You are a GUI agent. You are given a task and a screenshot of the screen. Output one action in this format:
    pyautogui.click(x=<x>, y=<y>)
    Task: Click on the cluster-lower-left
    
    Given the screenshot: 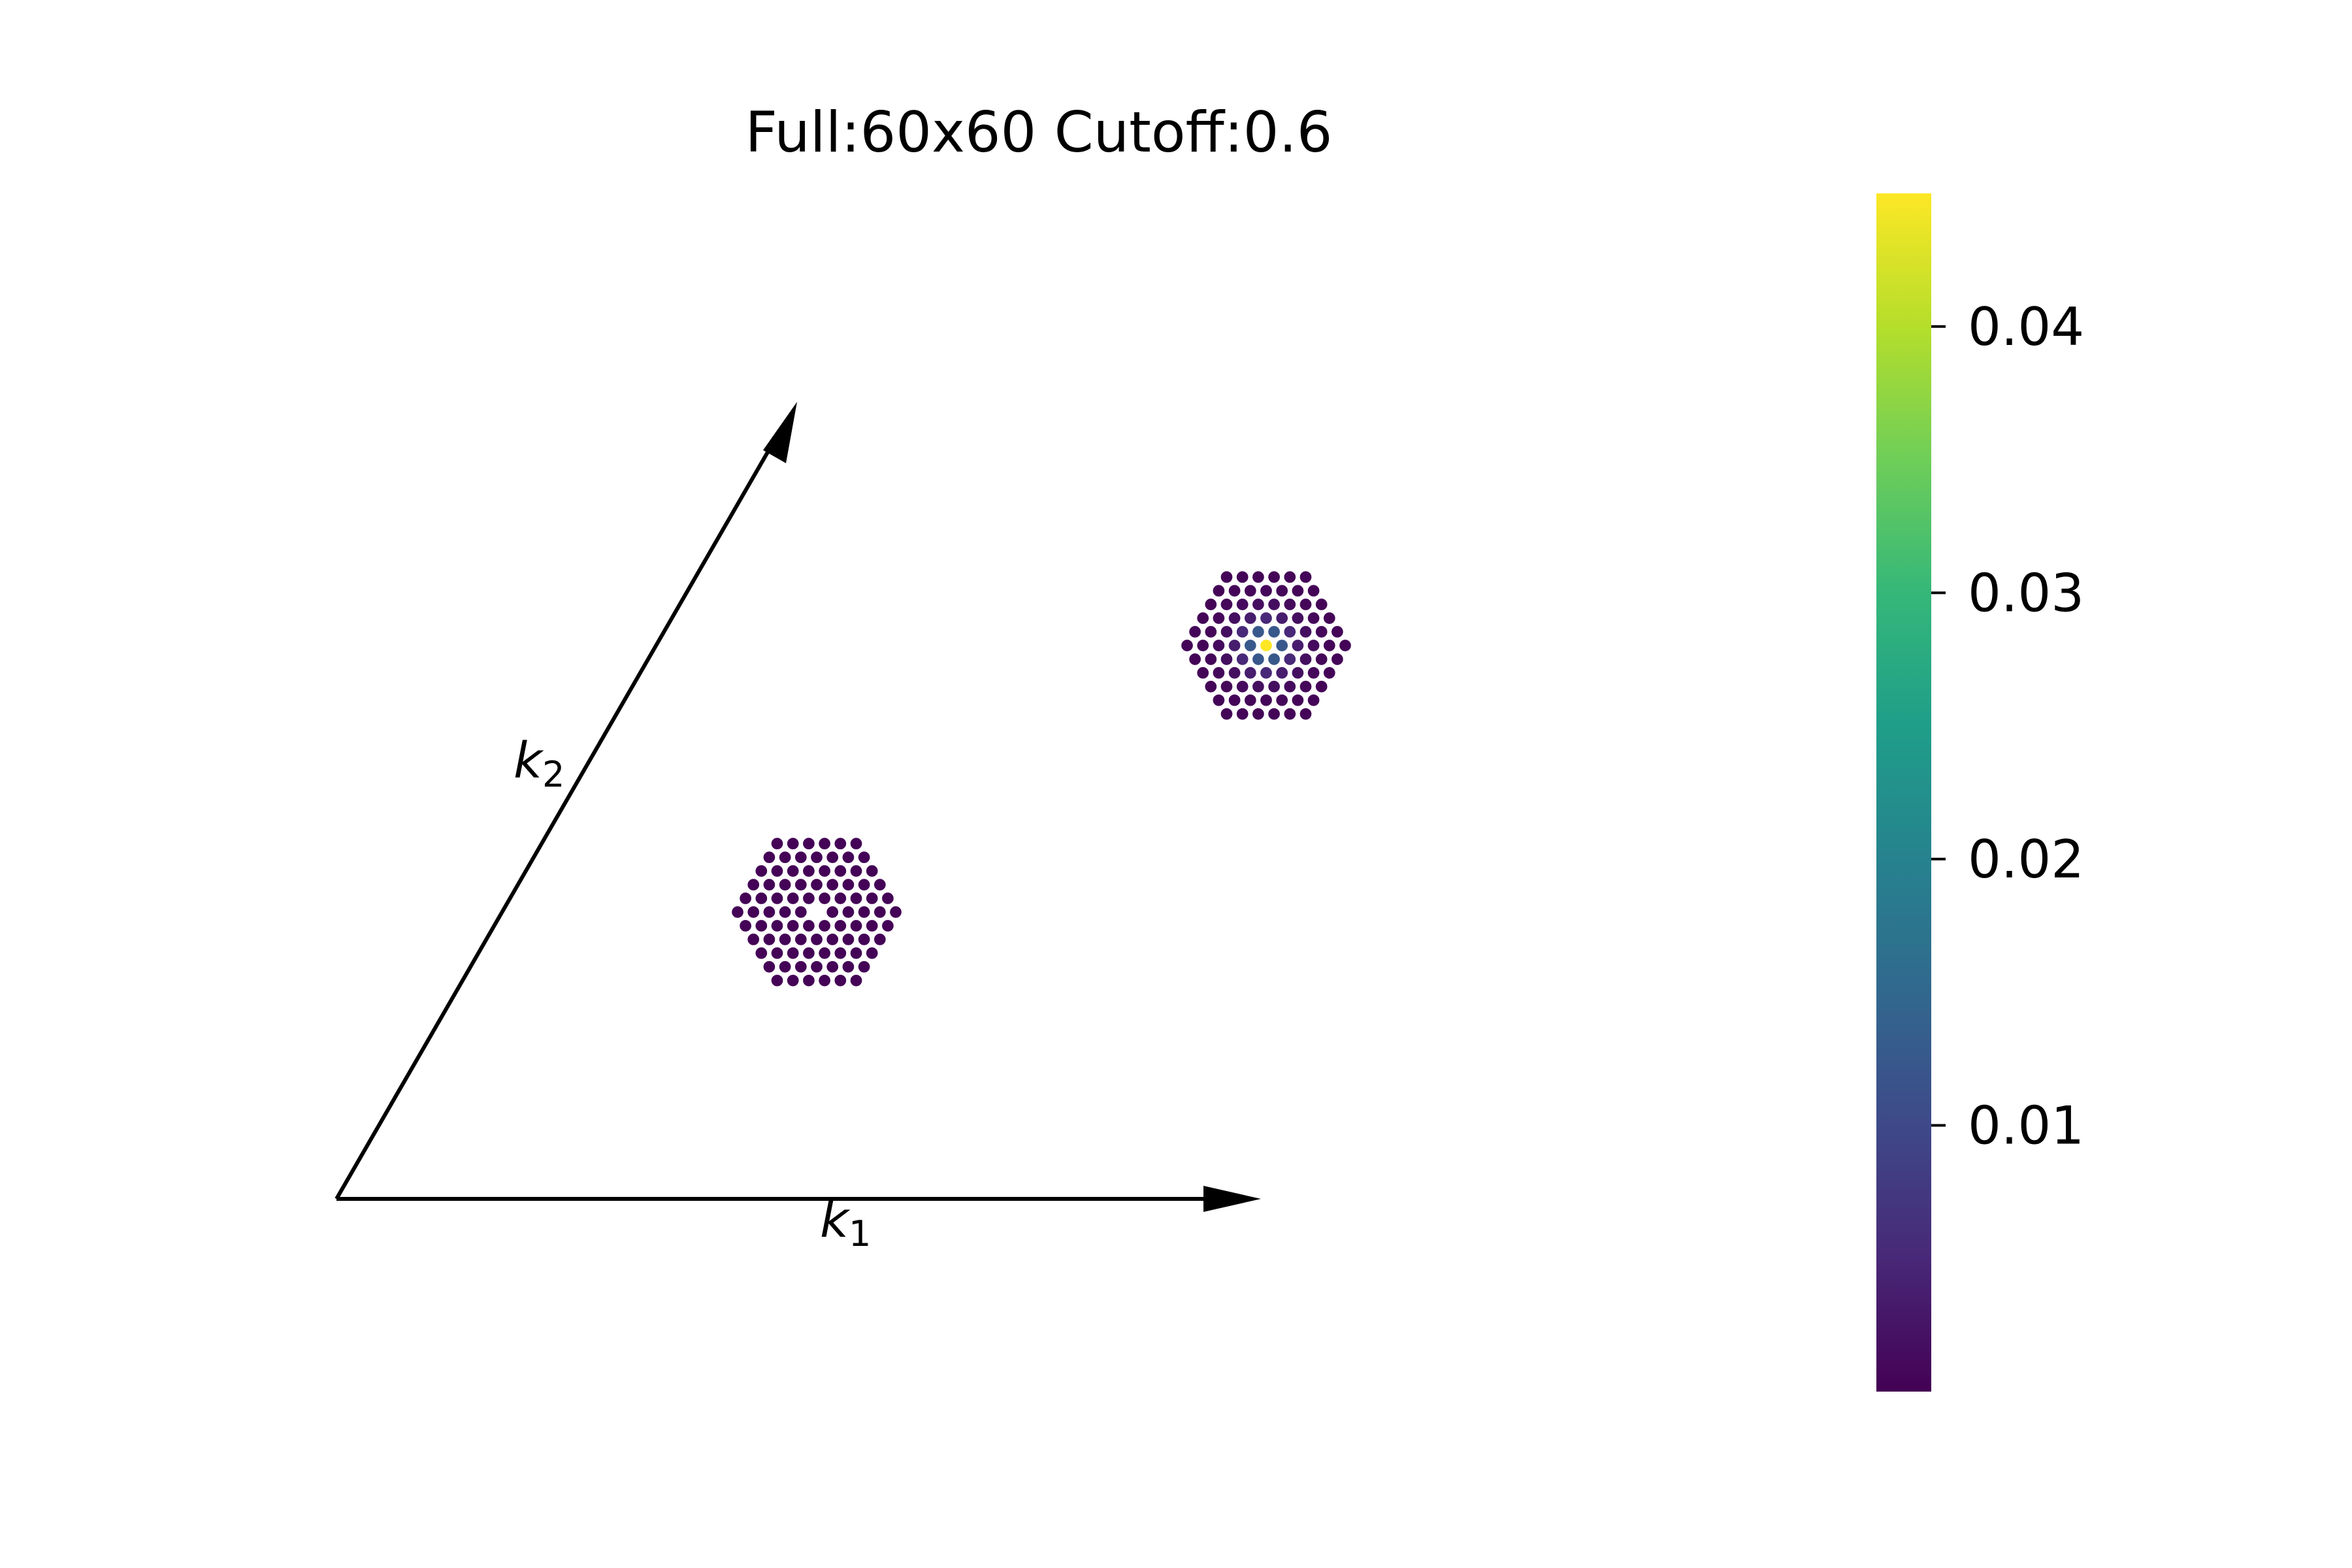 What is the action you would take?
    pyautogui.click(x=816, y=912)
    